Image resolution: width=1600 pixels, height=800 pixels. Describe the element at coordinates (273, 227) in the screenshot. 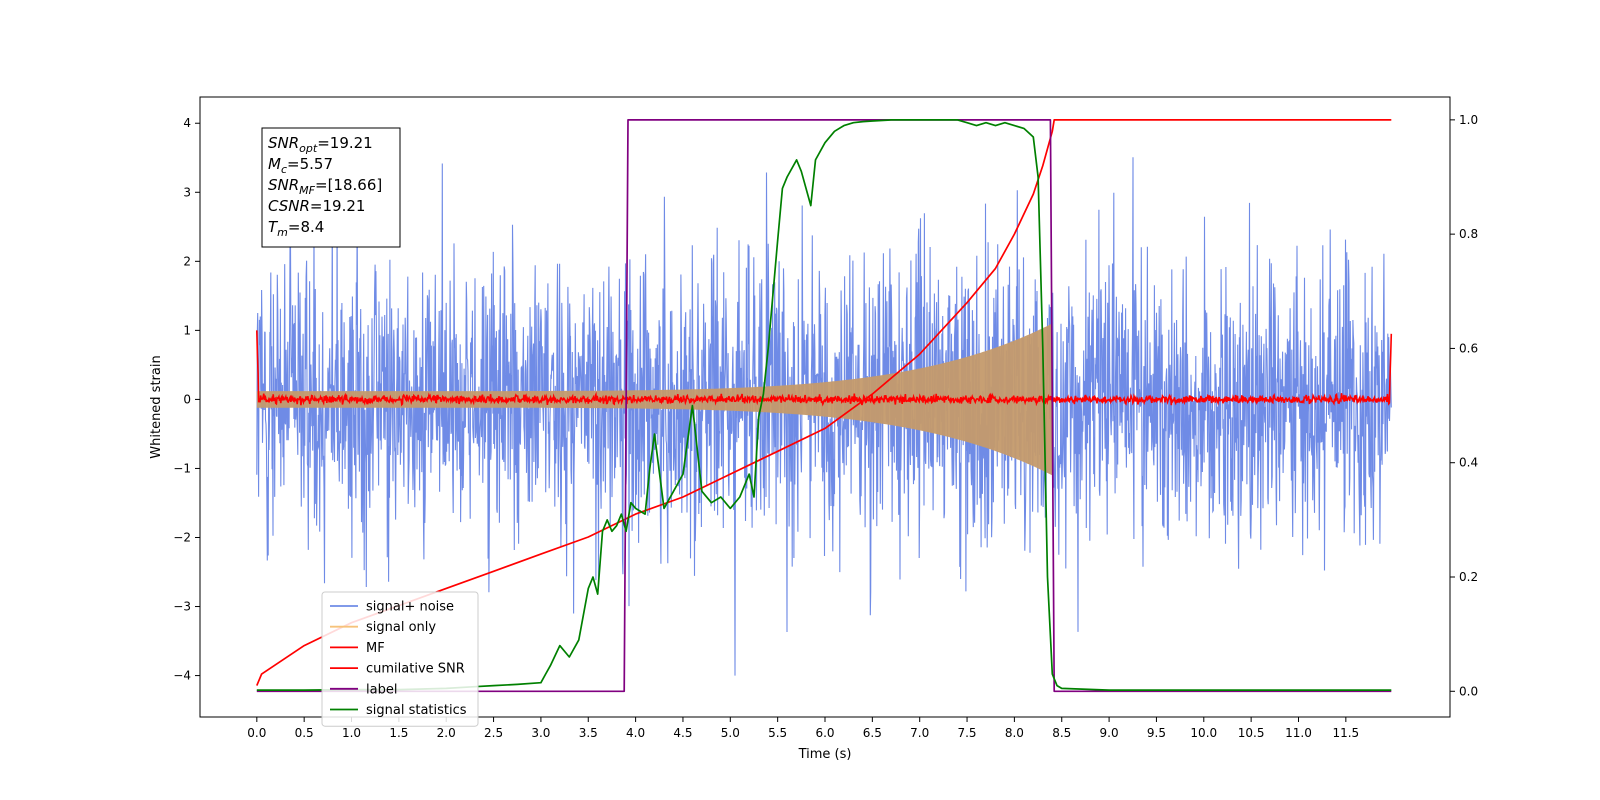

I see `info-symbol: T` at that location.